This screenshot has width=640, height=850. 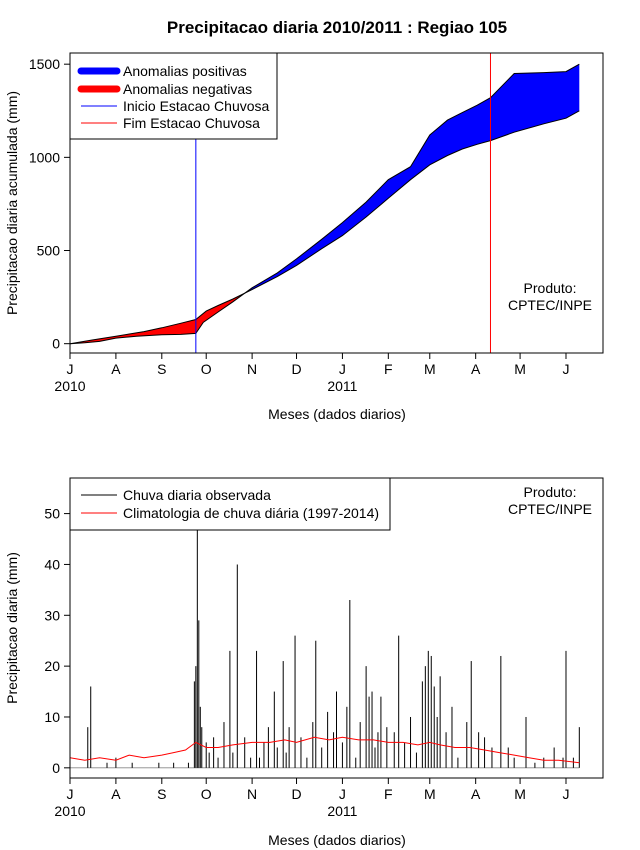 What do you see at coordinates (52, 717) in the screenshot?
I see `y-tick-label: 10` at bounding box center [52, 717].